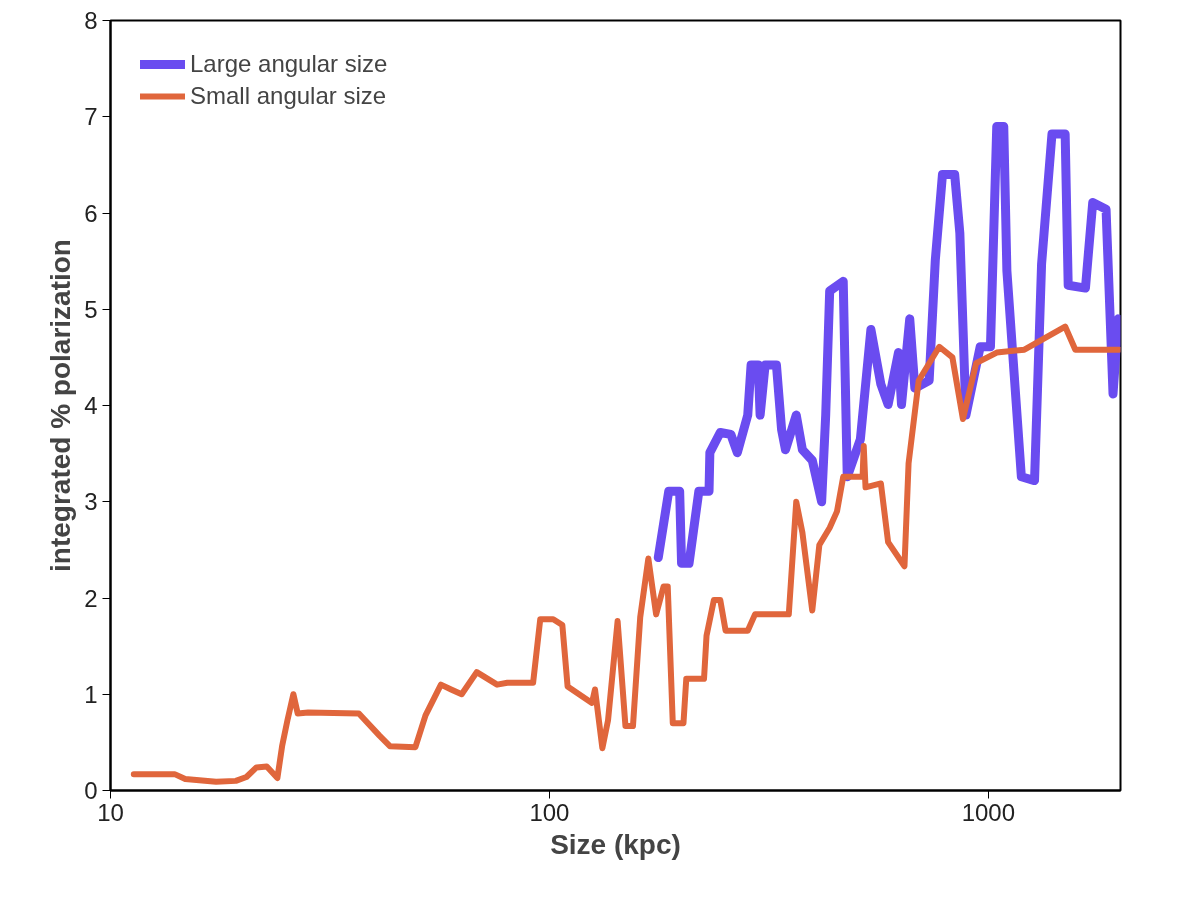  Describe the element at coordinates (91, 790) in the screenshot. I see `y-tick-label: 0` at that location.